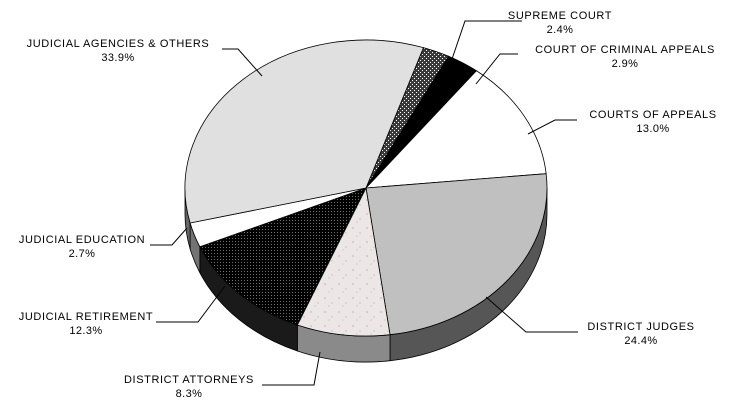 The image size is (740, 404). I want to click on pie-slice-district-judges, so click(456, 254).